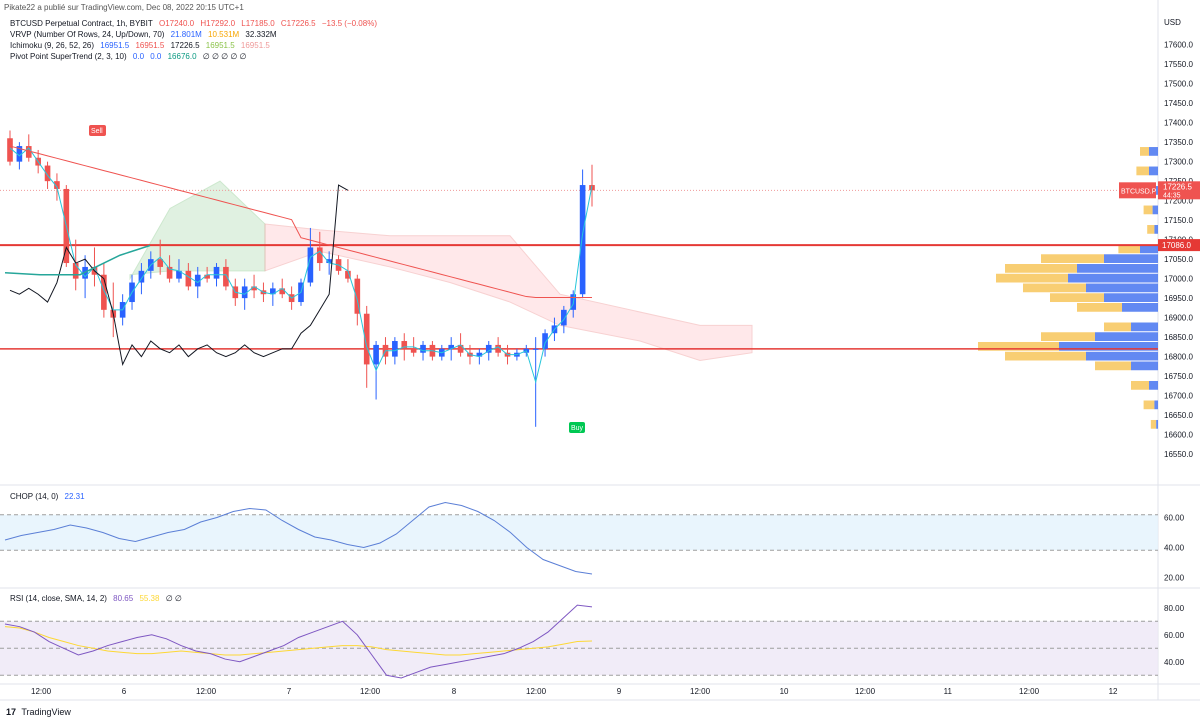  What do you see at coordinates (87, 34) in the screenshot?
I see `legend-vrvp-name: VRVP (Number Of Rows, 24, Up/Down, 70)` at bounding box center [87, 34].